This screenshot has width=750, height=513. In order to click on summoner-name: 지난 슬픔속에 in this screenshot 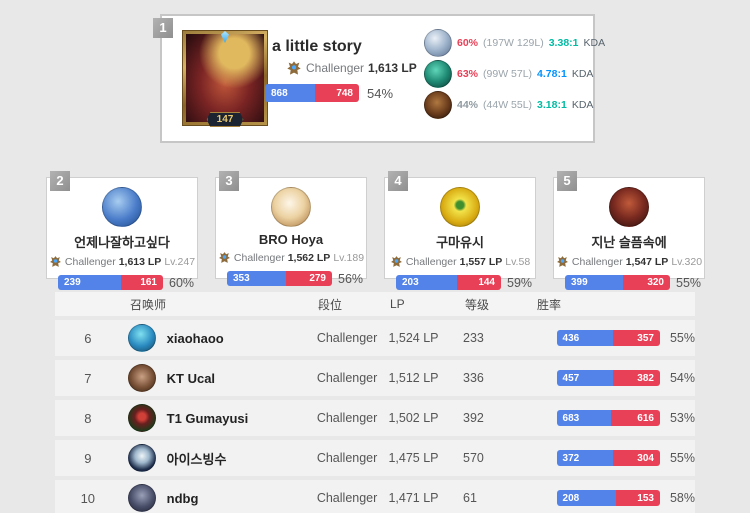, I will do `click(629, 242)`.